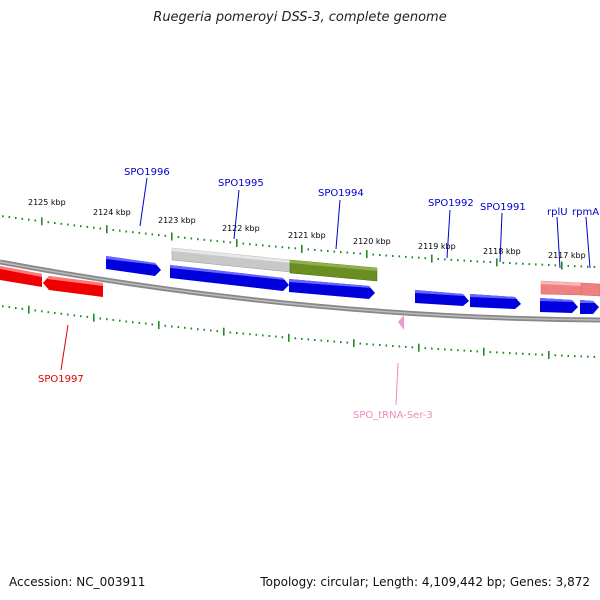  I want to click on gene-label-SPO1996: SPO1996, so click(147, 172).